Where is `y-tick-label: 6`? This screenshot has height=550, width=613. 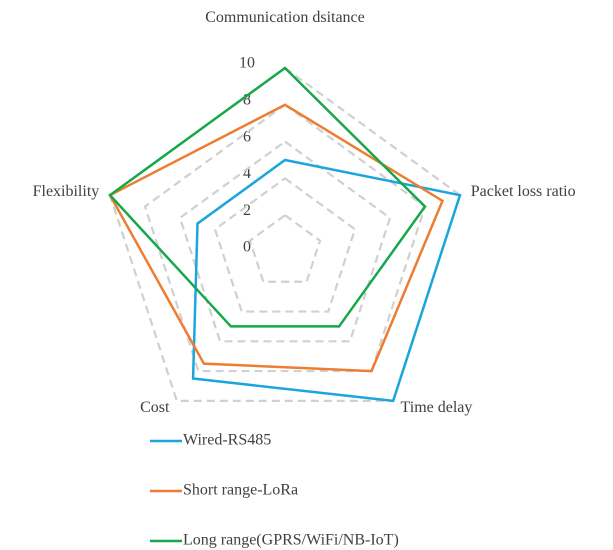 y-tick-label: 6 is located at coordinates (247, 136).